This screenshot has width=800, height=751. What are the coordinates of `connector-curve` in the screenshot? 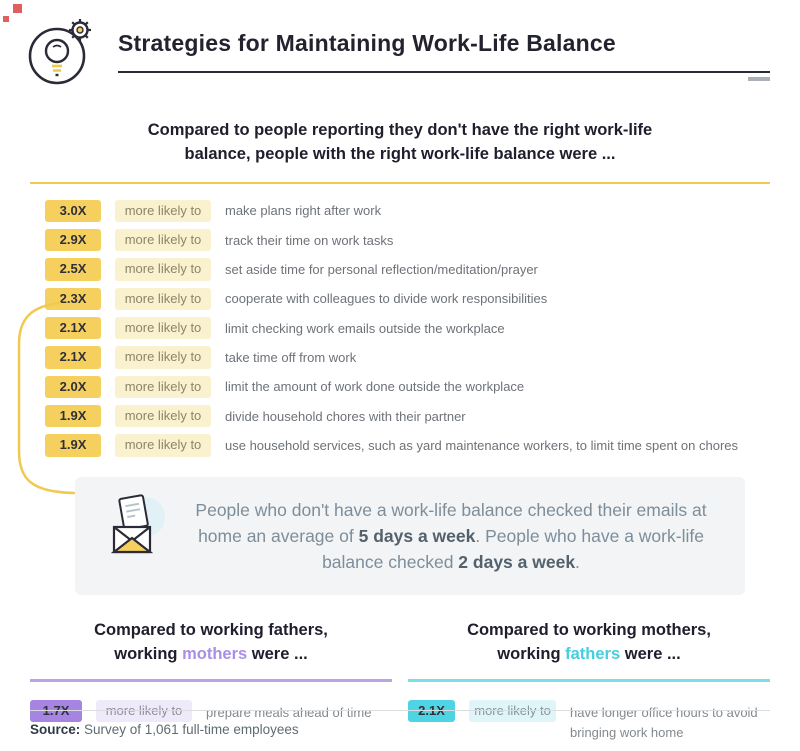 It's located at (46, 398).